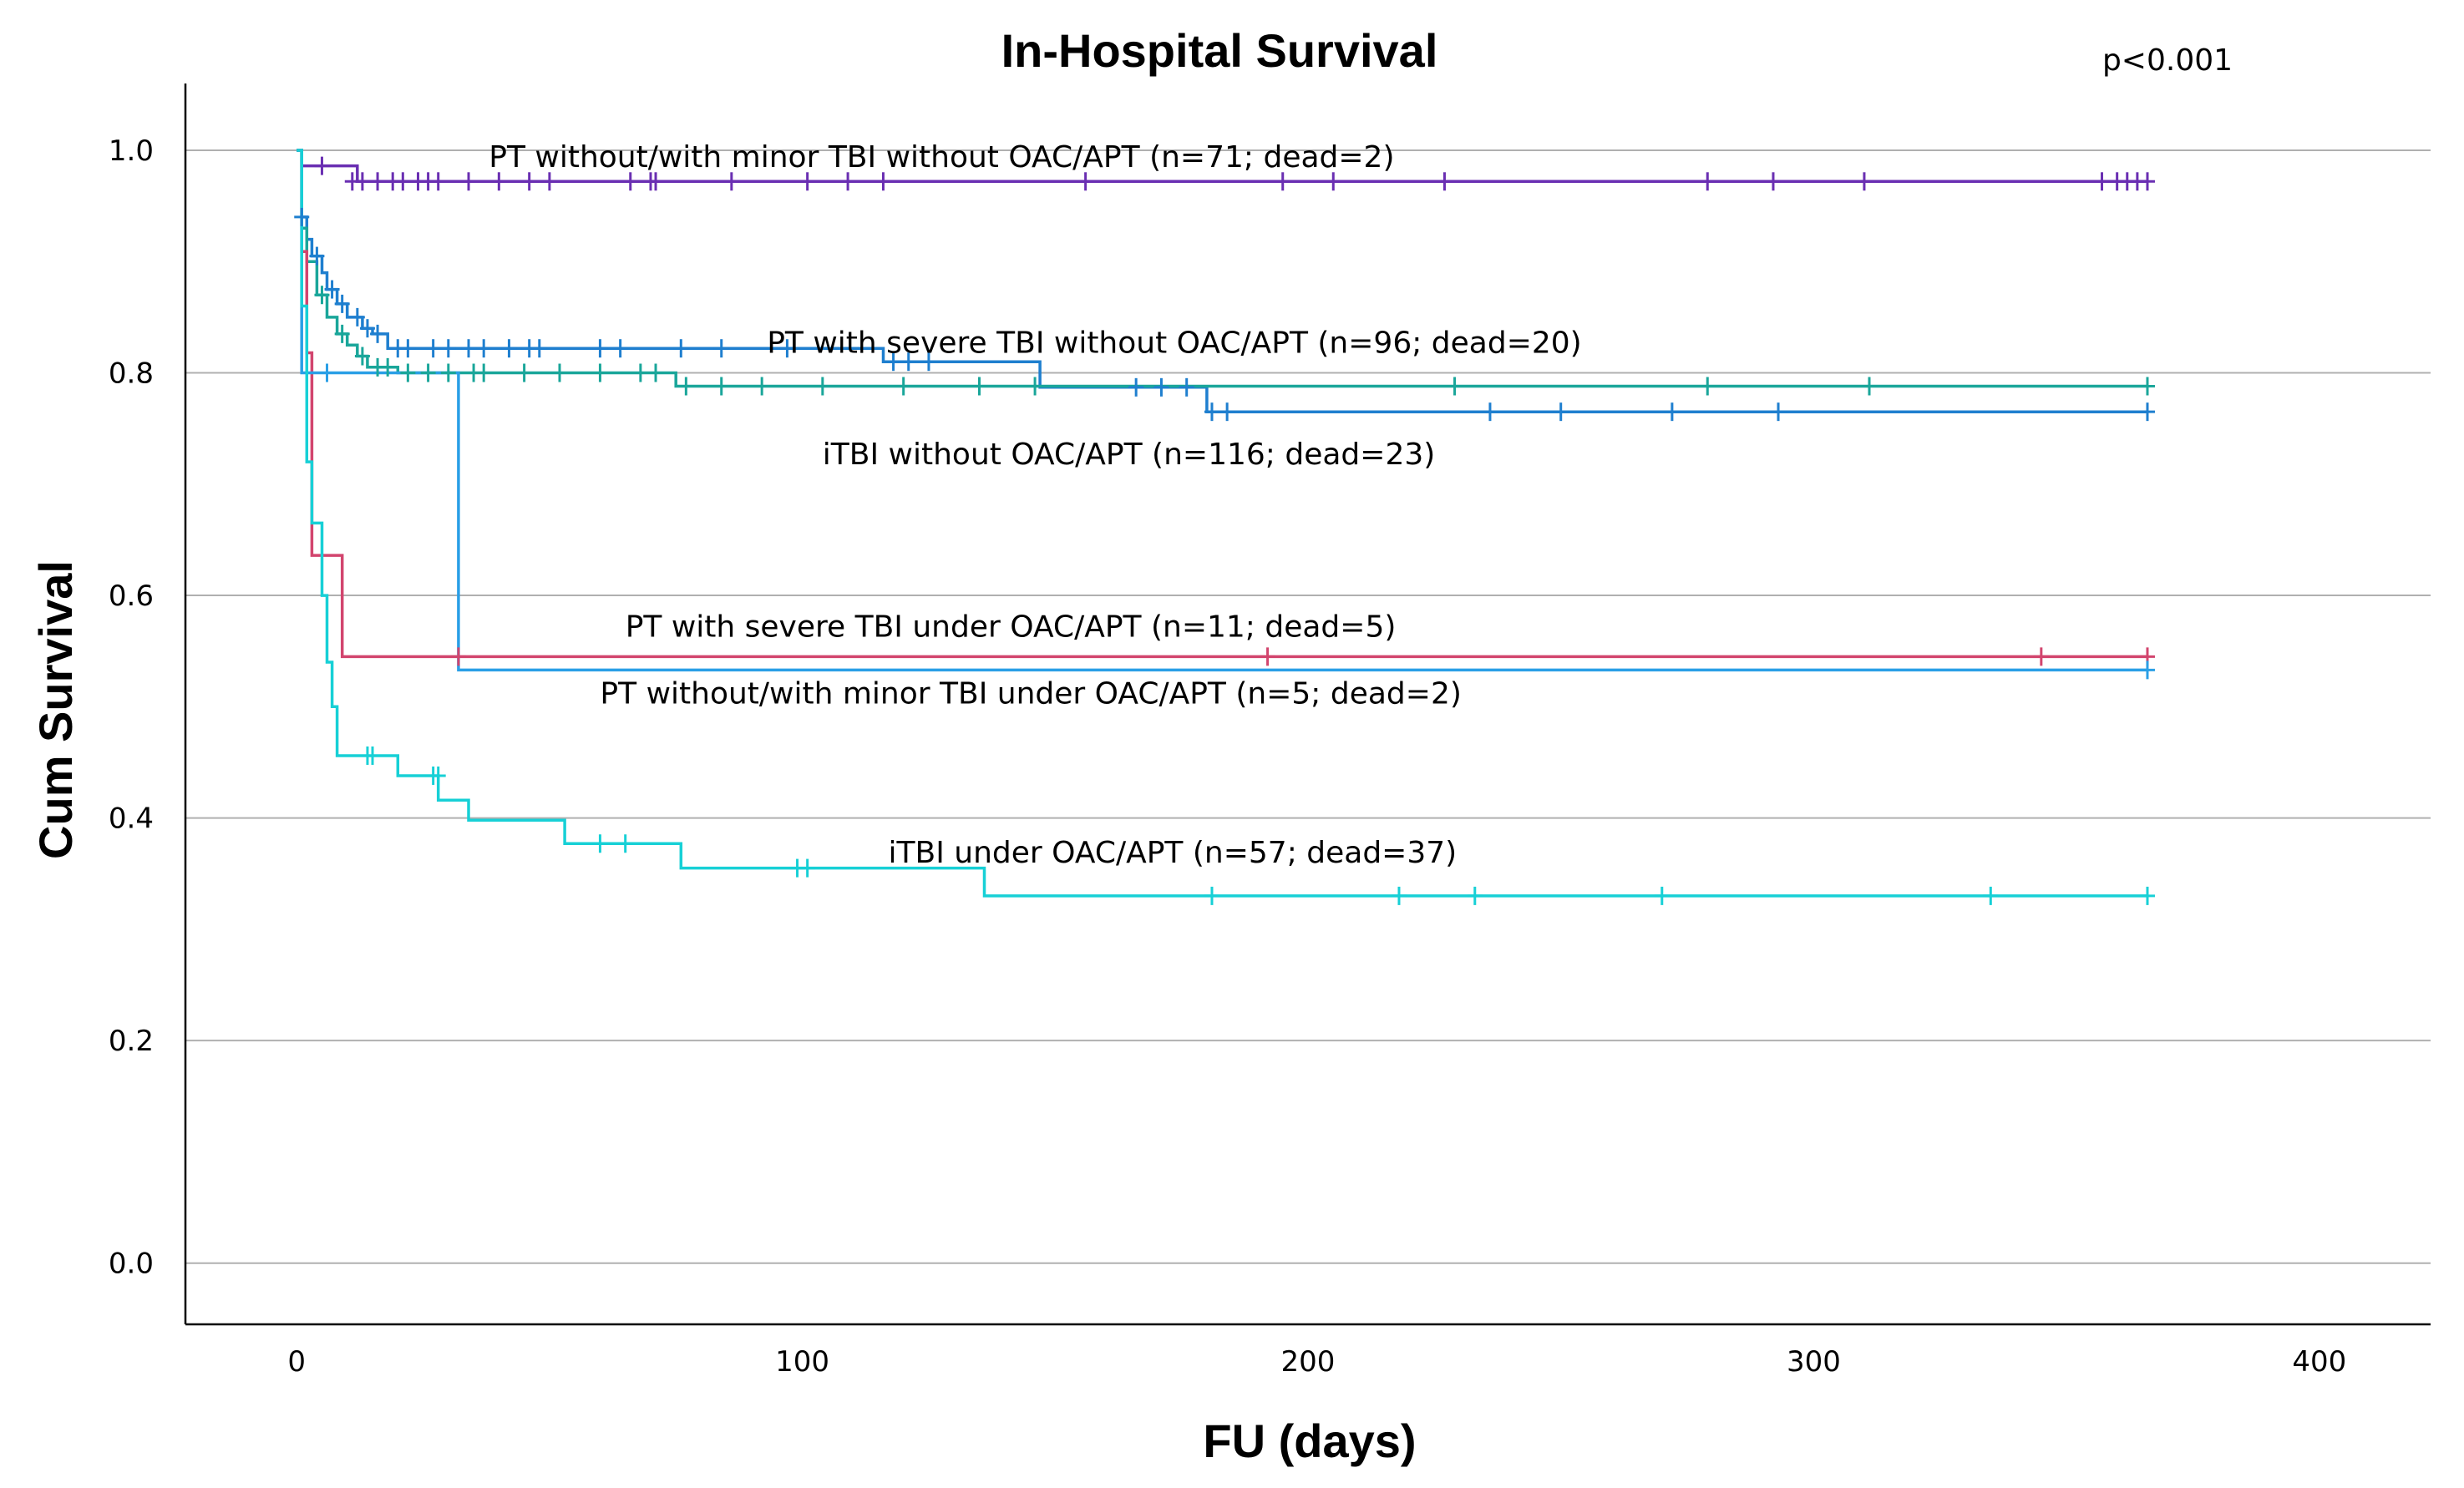 Image resolution: width=2464 pixels, height=1488 pixels. What do you see at coordinates (1309, 1441) in the screenshot?
I see `x-axis-label: FU (days)` at bounding box center [1309, 1441].